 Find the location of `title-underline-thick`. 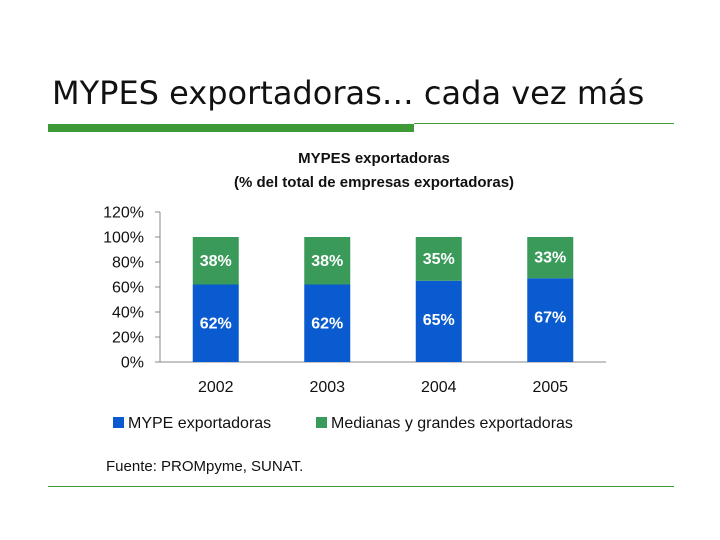

title-underline-thick is located at coordinates (231, 128).